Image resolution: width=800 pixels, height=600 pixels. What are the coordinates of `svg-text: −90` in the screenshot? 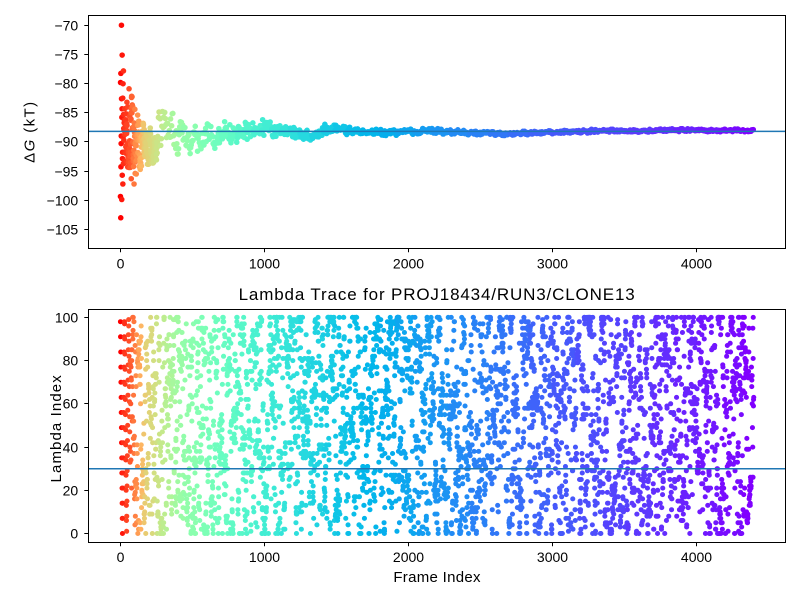 It's located at (66, 142).